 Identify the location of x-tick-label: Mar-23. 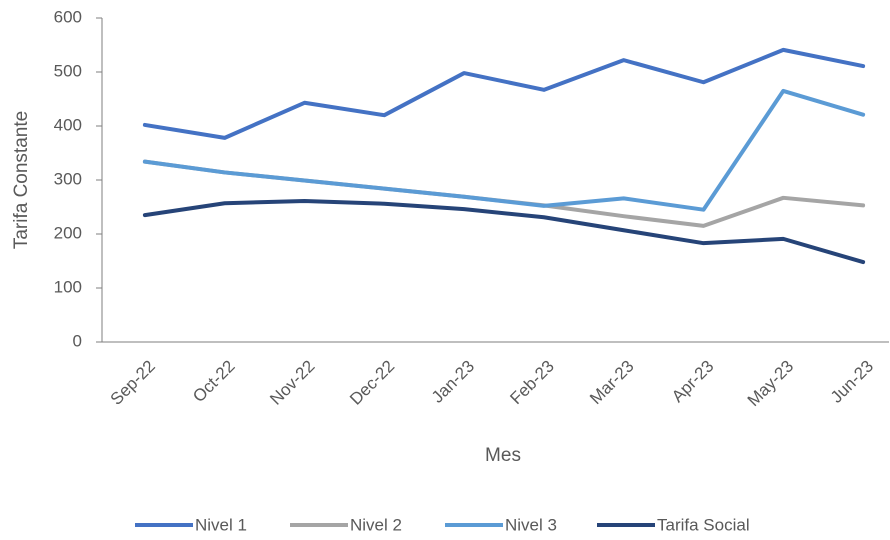
(612, 383).